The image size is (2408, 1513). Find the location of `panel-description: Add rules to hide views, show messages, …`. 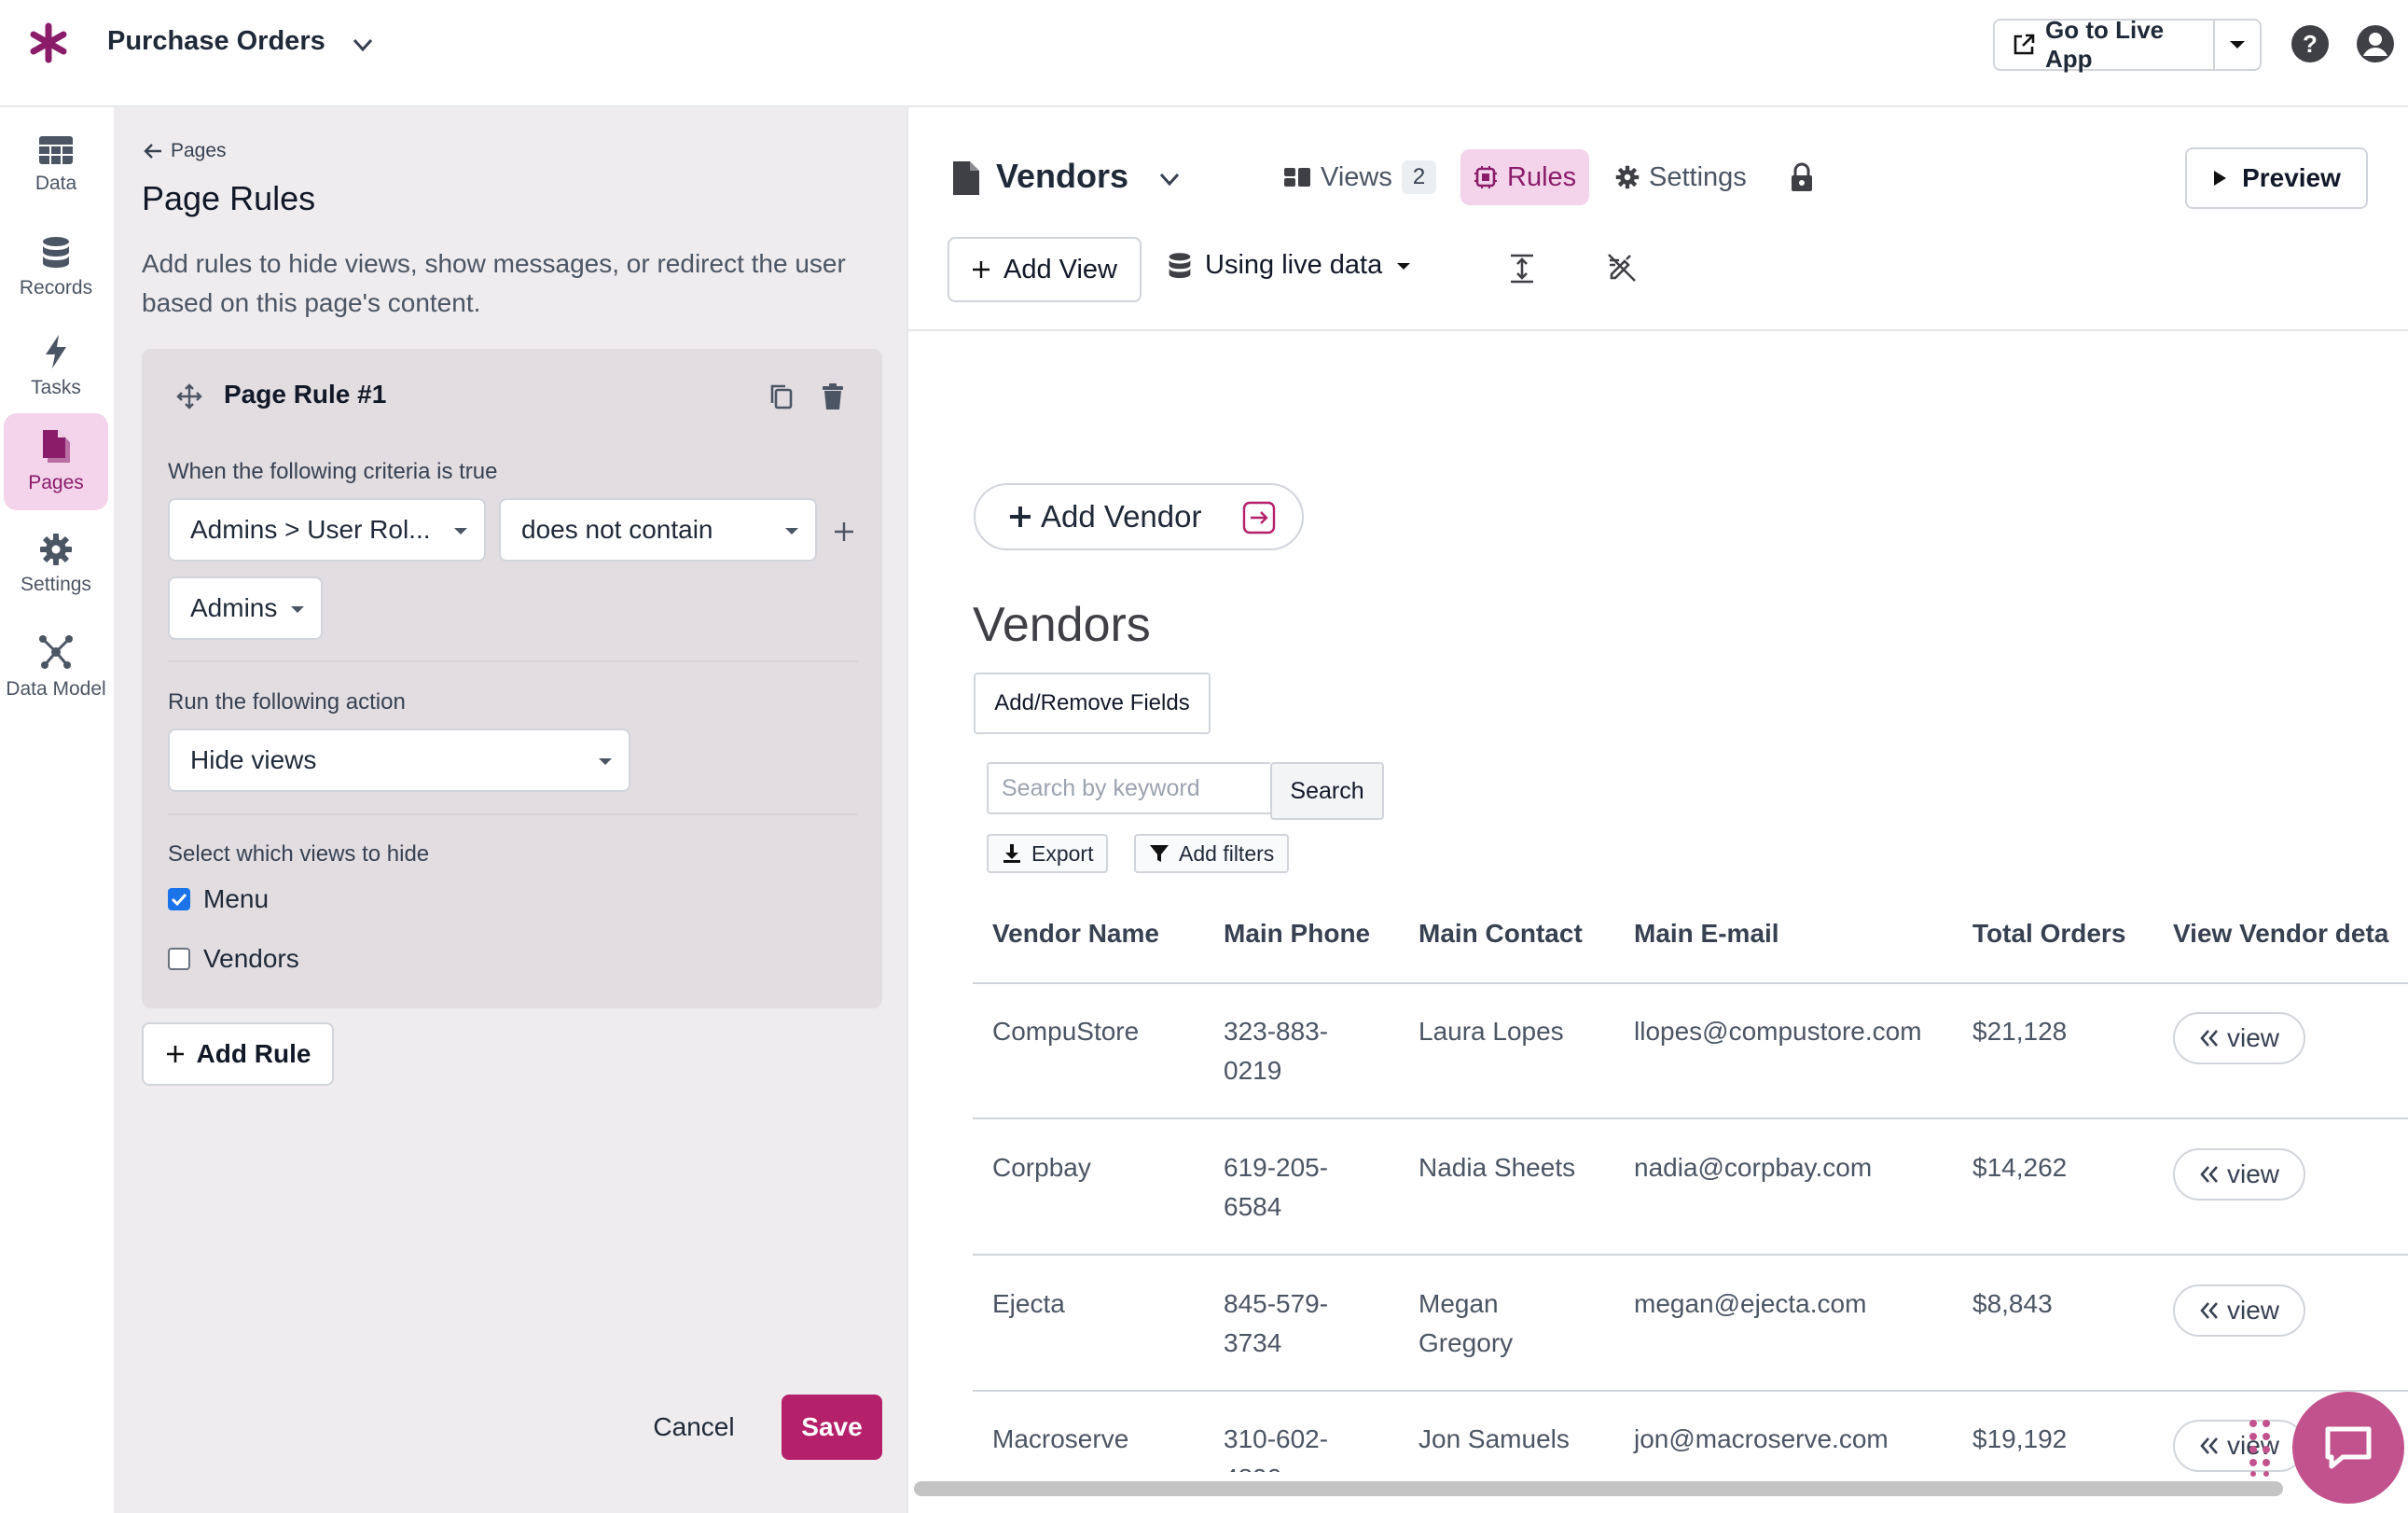

panel-description: Add rules to hide views, show messages, … is located at coordinates (494, 283).